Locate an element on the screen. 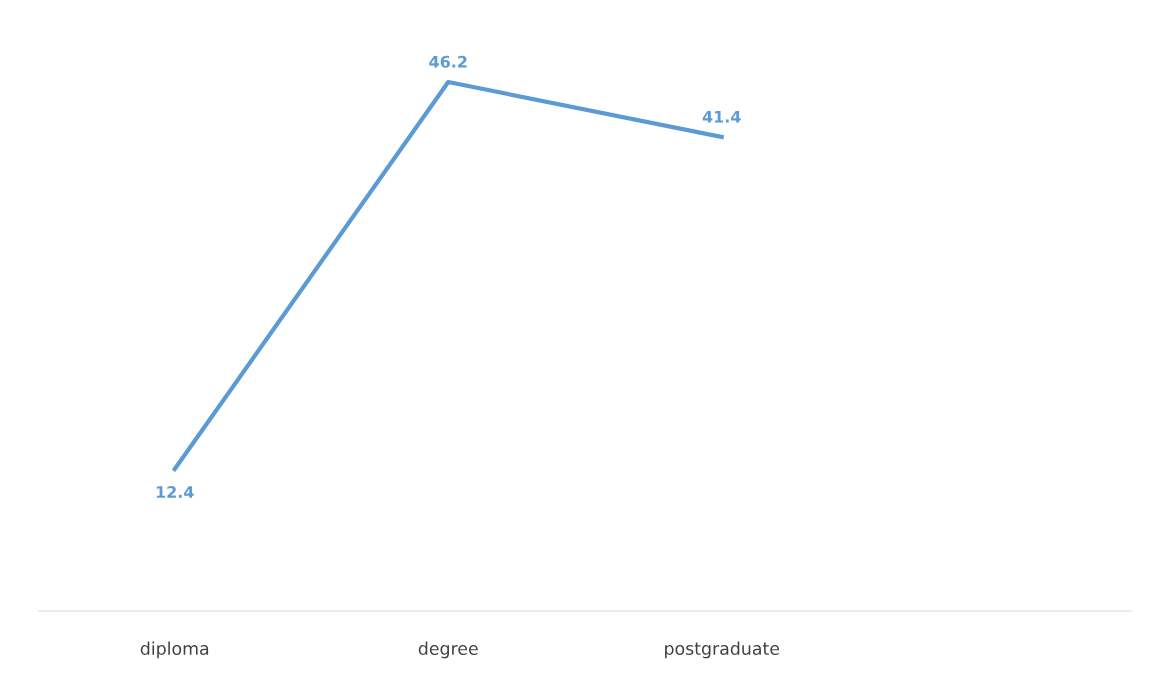 The height and width of the screenshot is (674, 1158). x-tick-label: postgraduate is located at coordinates (722, 650).